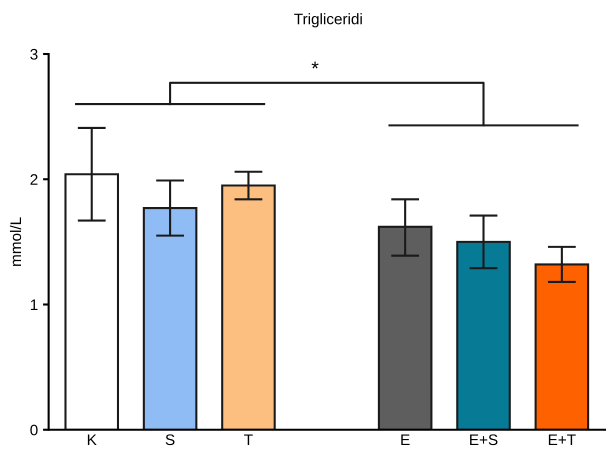 Image resolution: width=608 pixels, height=450 pixels. I want to click on x-tick-label: E+T, so click(562, 439).